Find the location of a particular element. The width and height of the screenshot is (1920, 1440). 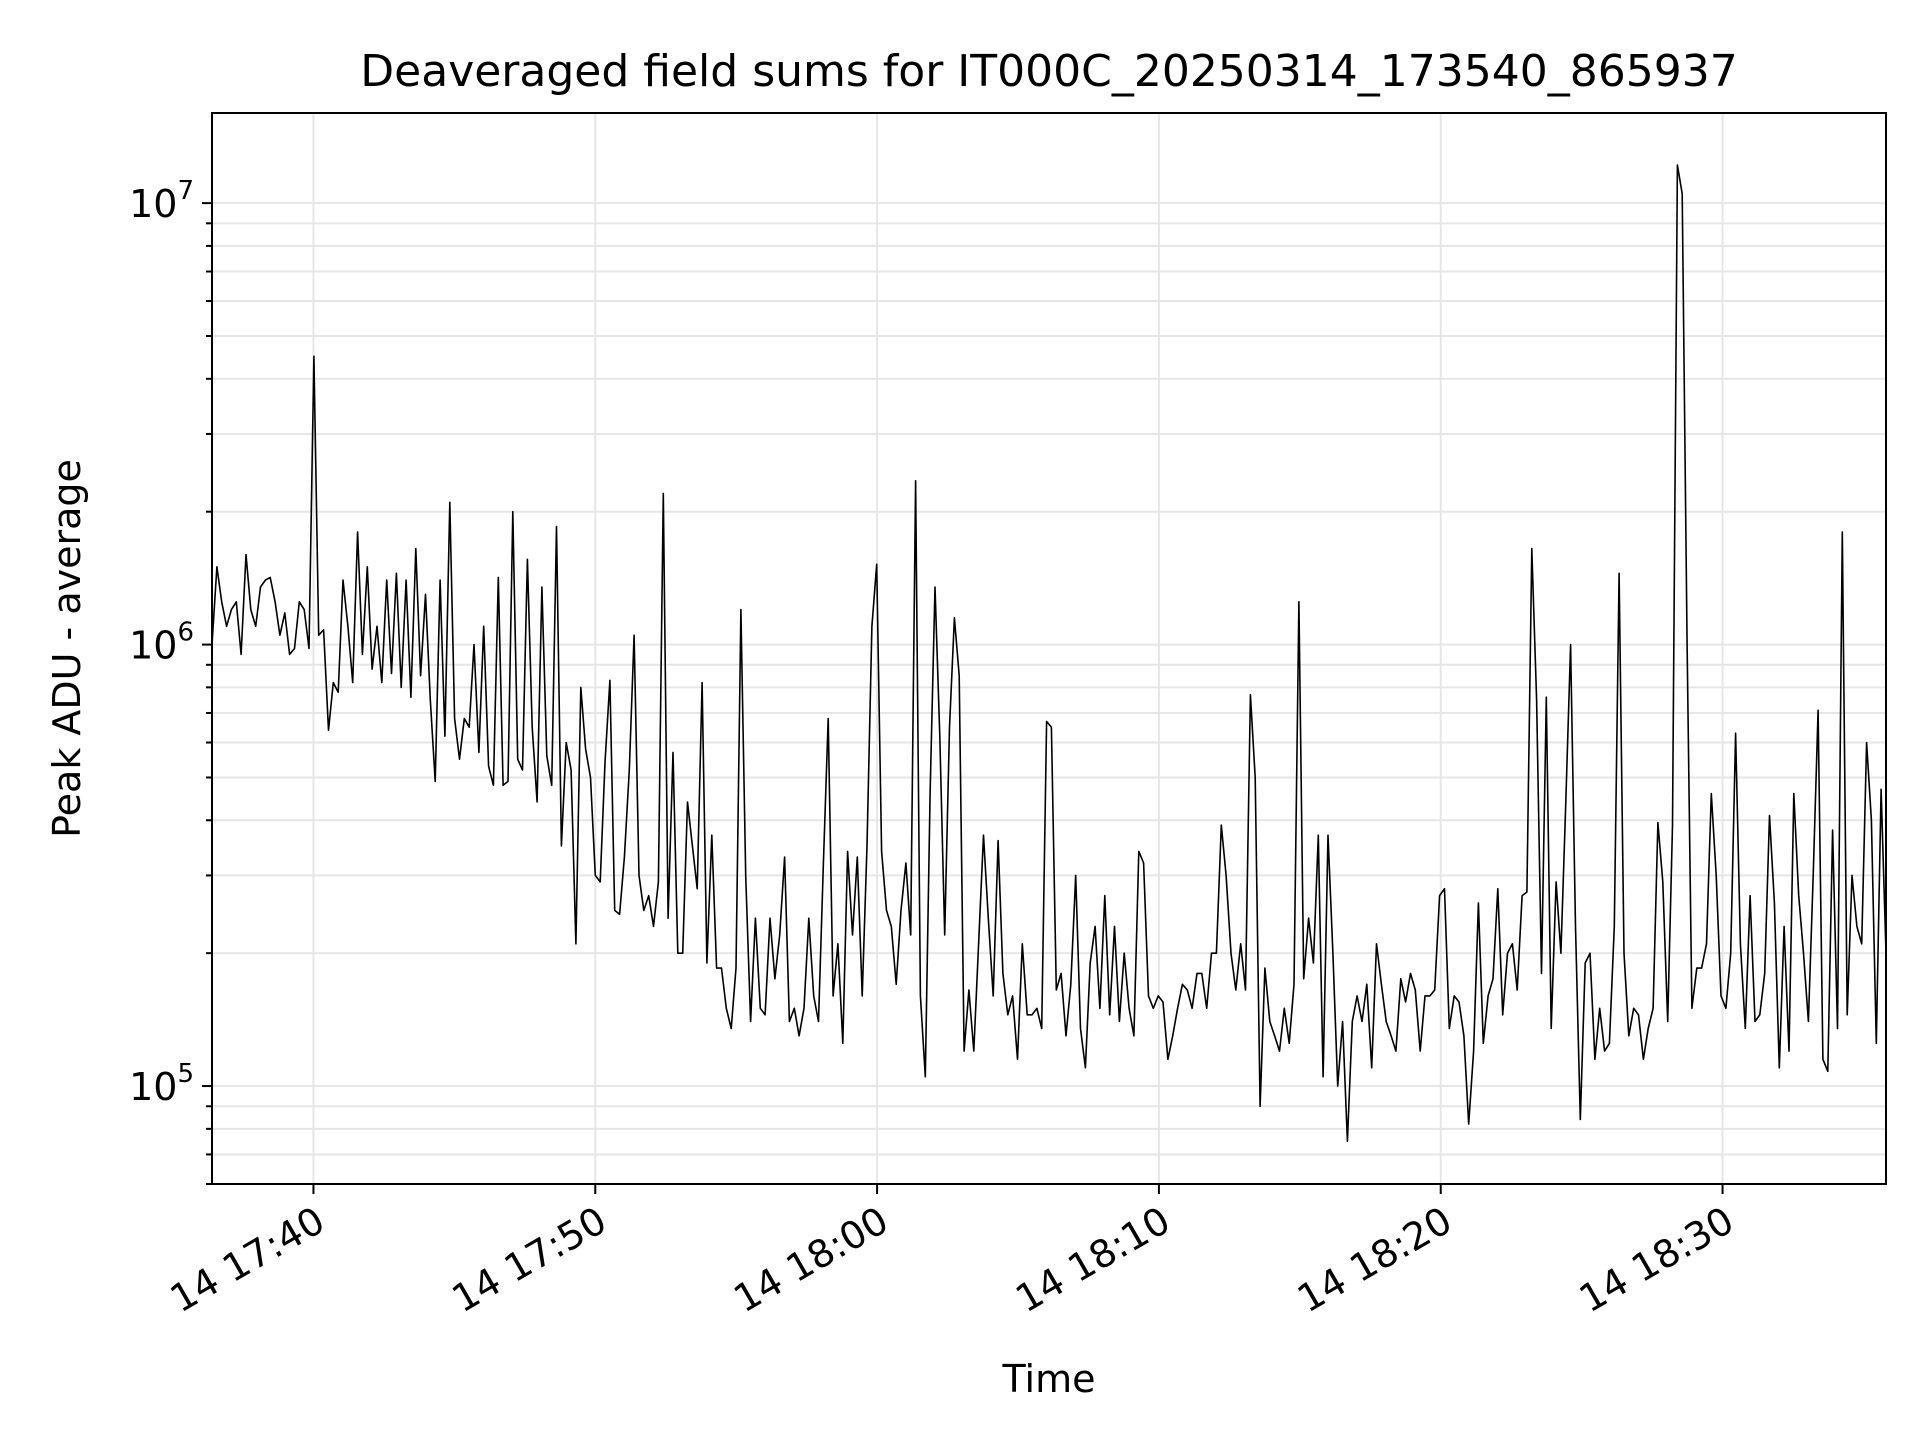

x-axis-label: Time is located at coordinates (1049, 1379).